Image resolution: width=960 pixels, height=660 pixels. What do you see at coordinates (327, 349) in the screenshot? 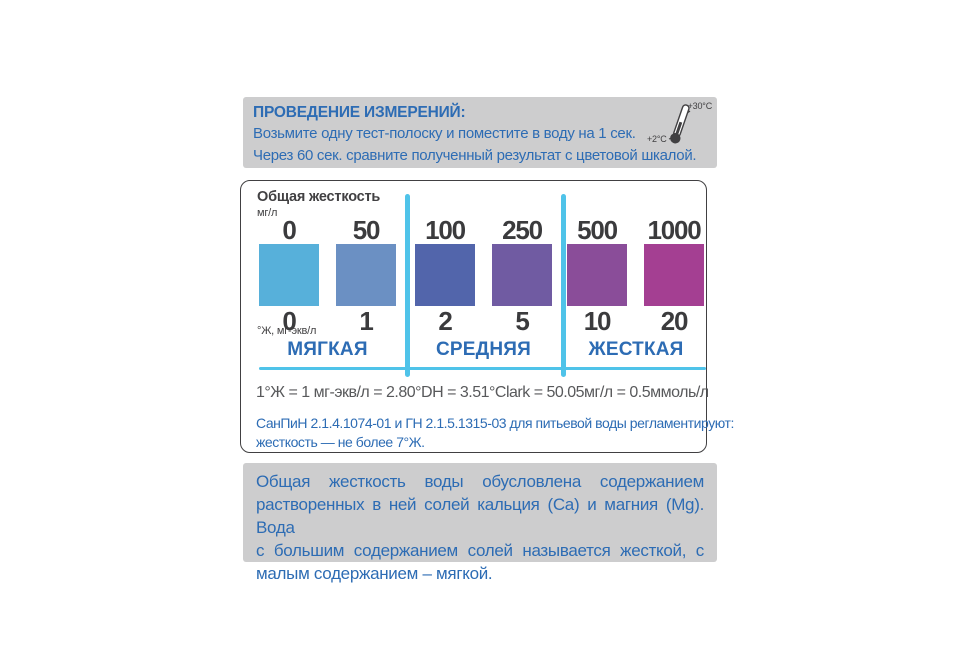
I see `category-soft: МЯГКАЯ` at bounding box center [327, 349].